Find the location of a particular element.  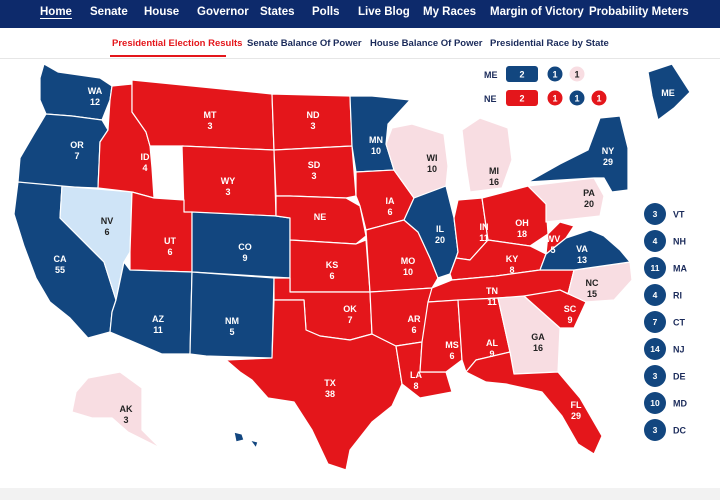

small-state-circle-nh is located at coordinates (655, 241).